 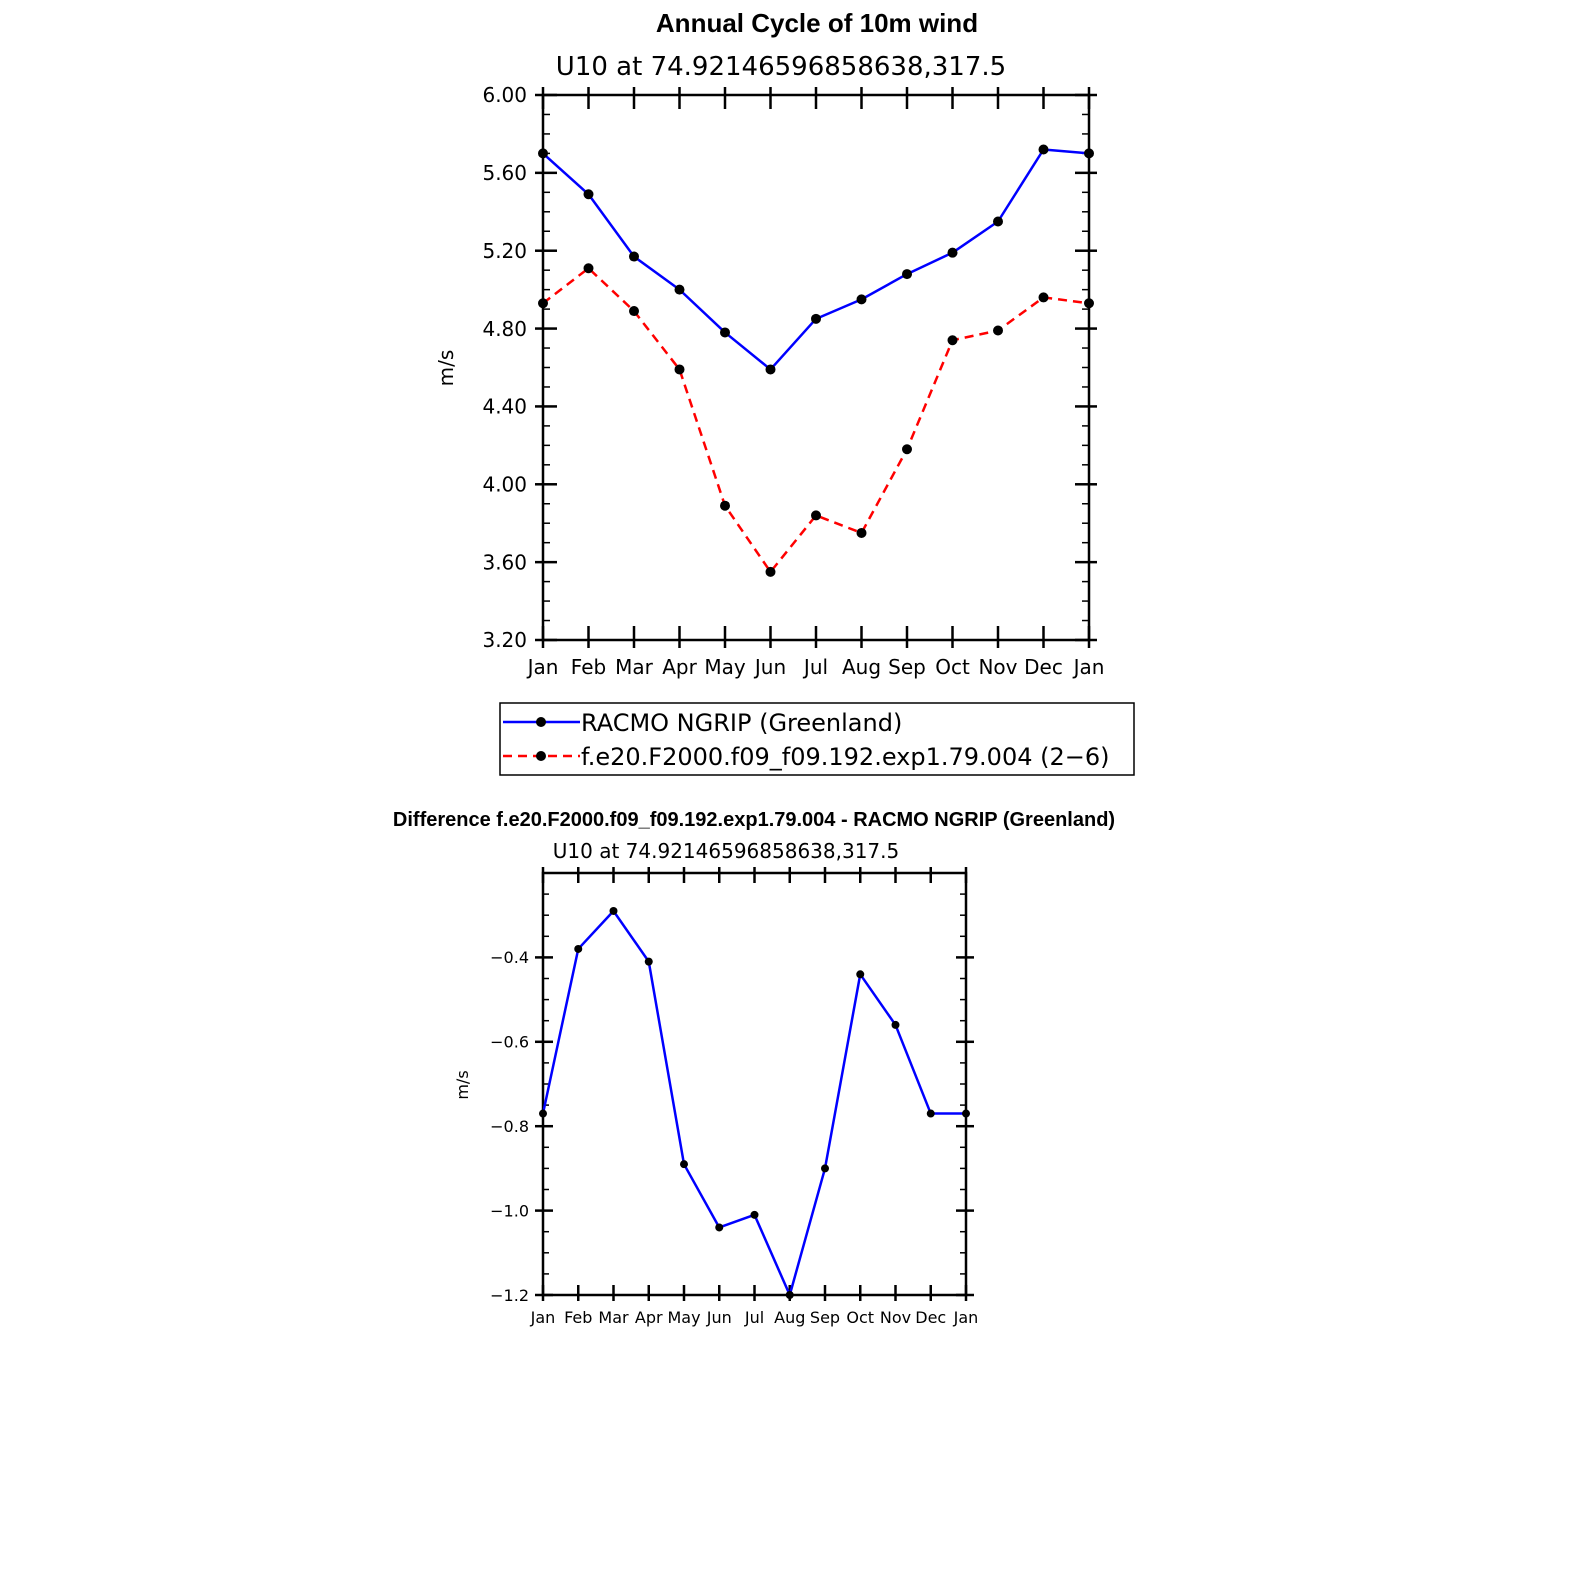 I want to click on y-tick-label: 5.60, so click(x=504, y=173).